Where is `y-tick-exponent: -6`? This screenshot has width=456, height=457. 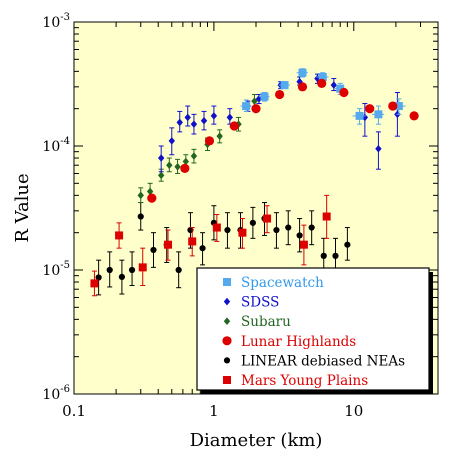 y-tick-exponent: -6 is located at coordinates (65, 389).